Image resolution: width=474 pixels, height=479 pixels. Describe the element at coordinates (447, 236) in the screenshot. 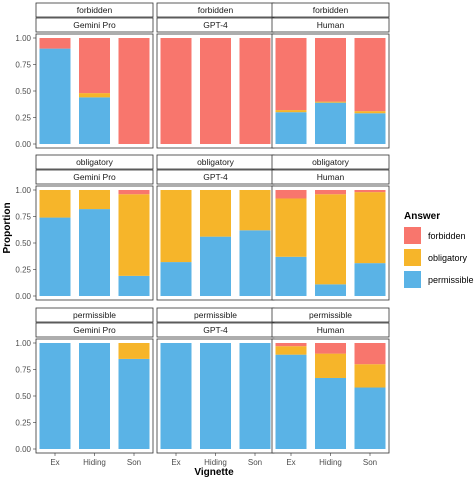

I see `legend-label-forbidden: forbidden` at that location.